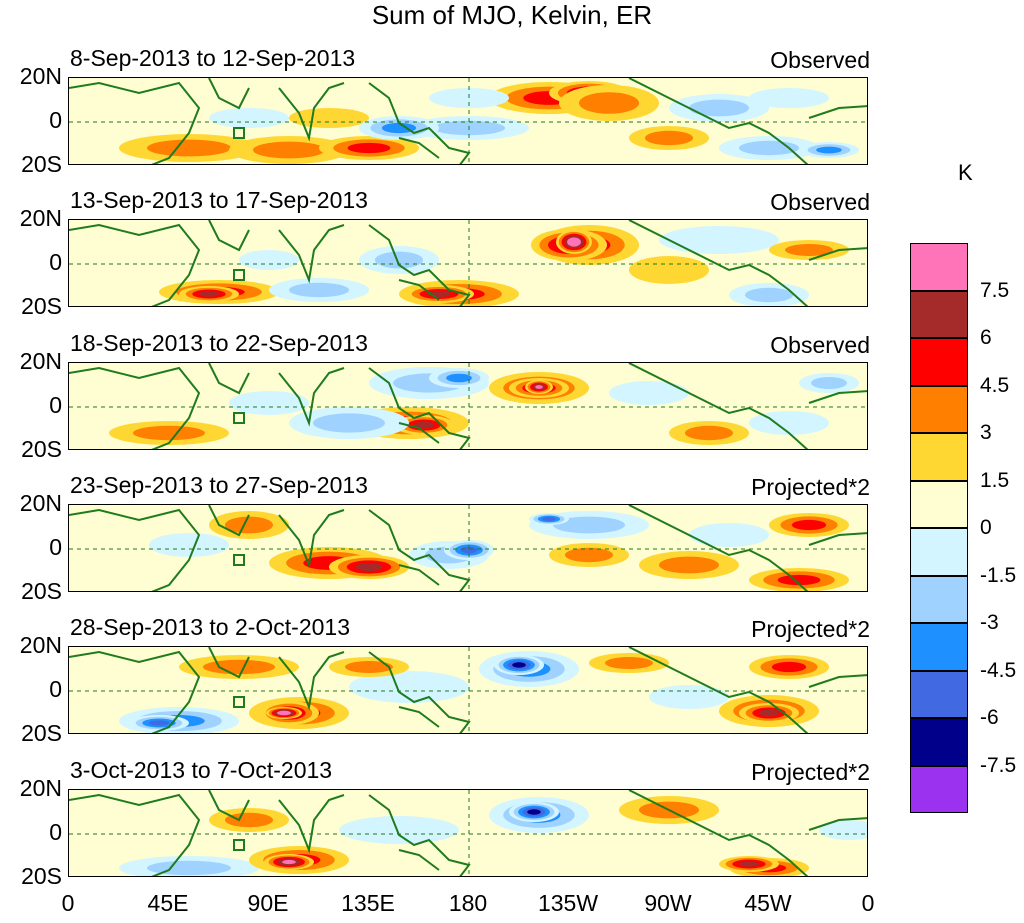  What do you see at coordinates (986, 432) in the screenshot?
I see `colorbar-level-label: 3` at bounding box center [986, 432].